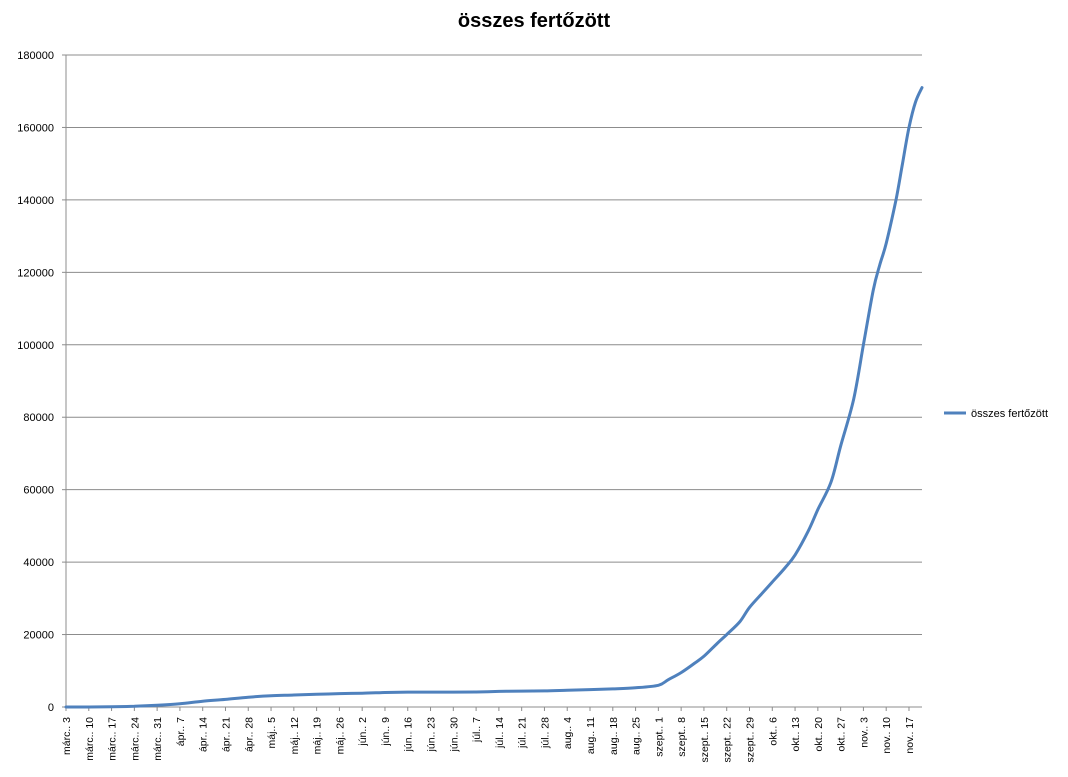 The width and height of the screenshot is (1068, 777). What do you see at coordinates (500, 733) in the screenshot?
I see `x-tick-label: júl.. 14` at bounding box center [500, 733].